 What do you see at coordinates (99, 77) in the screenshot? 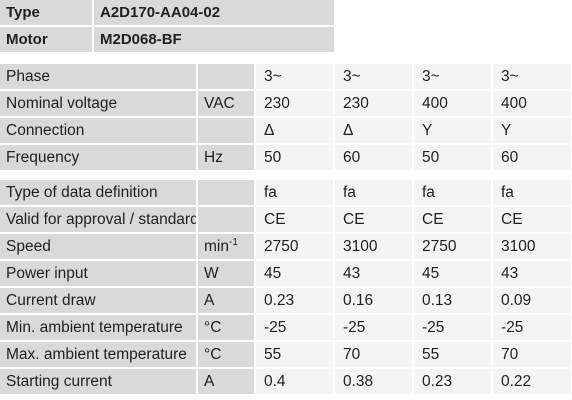
I see `spec-label: Phase` at bounding box center [99, 77].